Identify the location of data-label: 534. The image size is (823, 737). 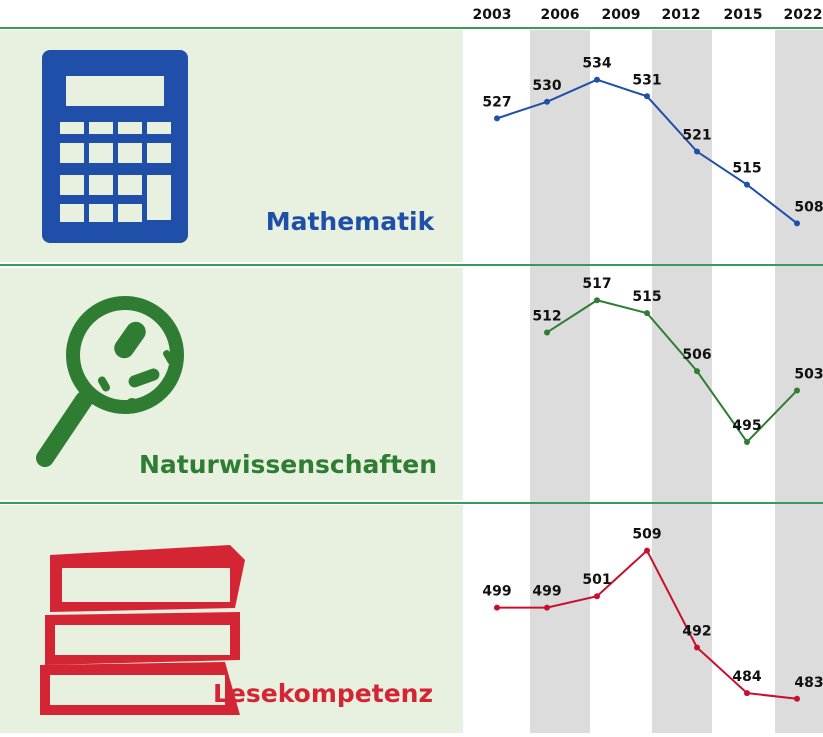
(596, 64).